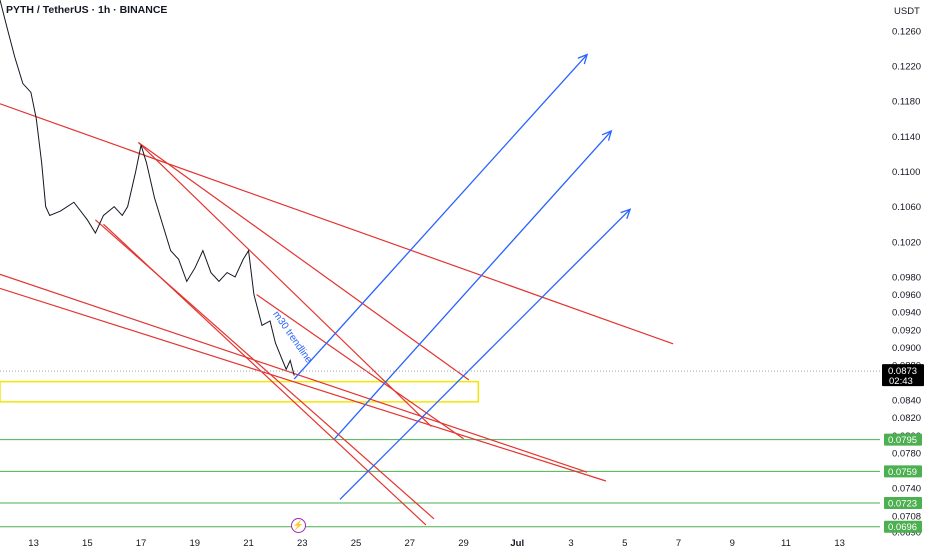 The image size is (932, 555). I want to click on x-tick-label: 15, so click(87, 543).